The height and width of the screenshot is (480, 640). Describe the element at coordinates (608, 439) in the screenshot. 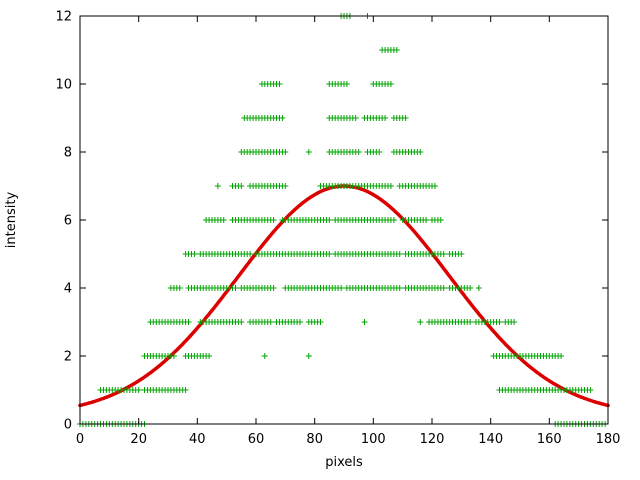

I see `x-tick-label: 180` at that location.